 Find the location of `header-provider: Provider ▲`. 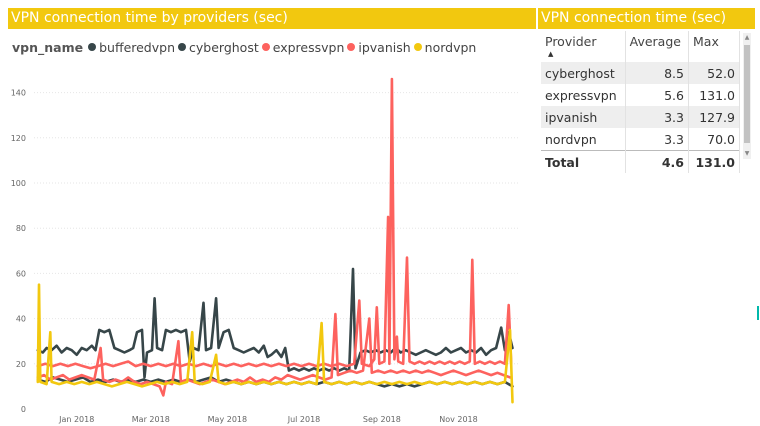

header-provider: Provider ▲ is located at coordinates (583, 46).